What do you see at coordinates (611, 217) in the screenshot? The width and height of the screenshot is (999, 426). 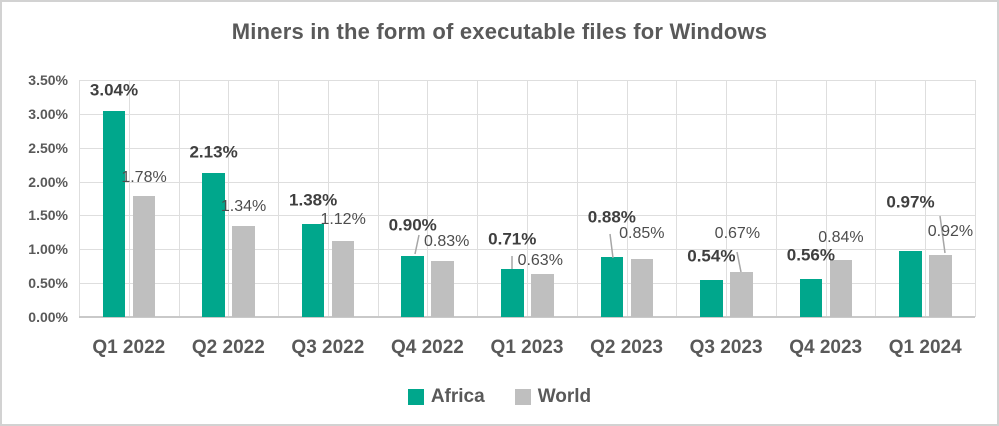 I see `label-africa-q2-2023: 0.88%` at bounding box center [611, 217].